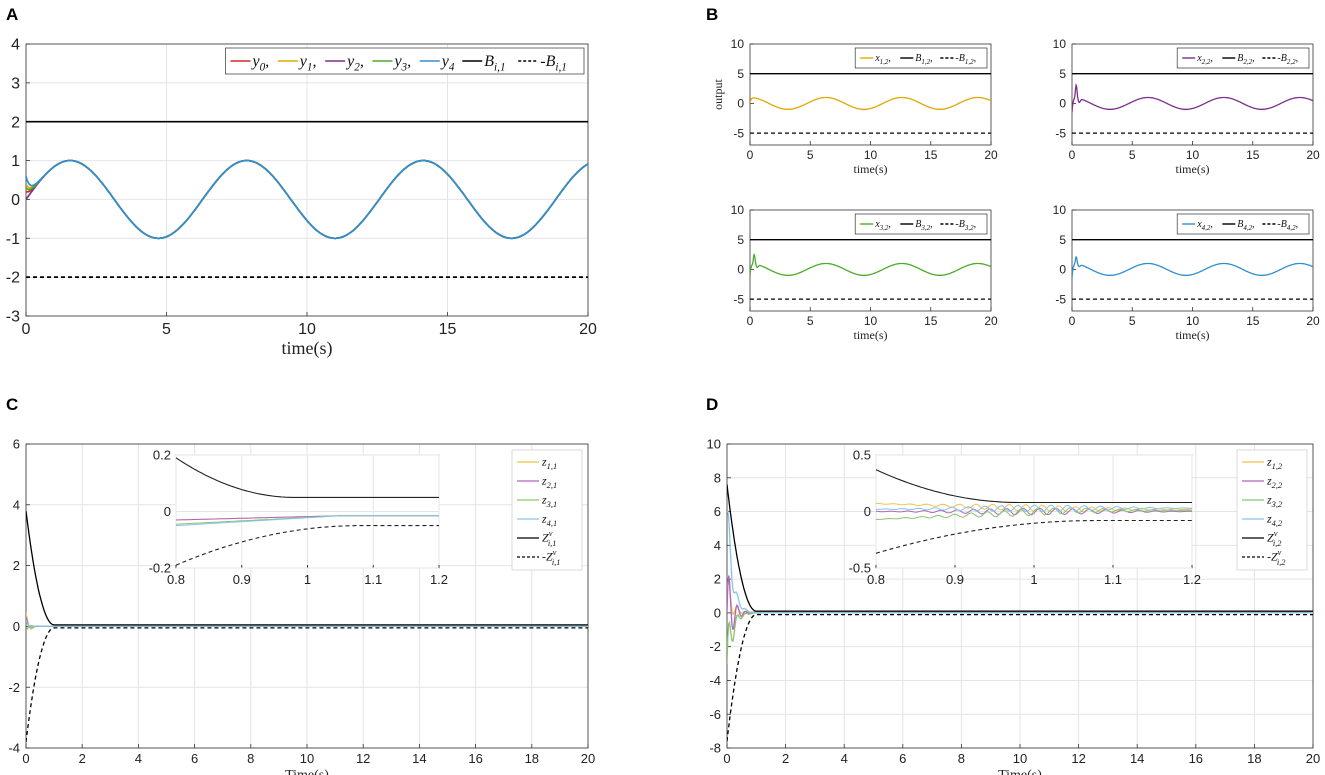 This screenshot has height=775, width=1325. What do you see at coordinates (549, 463) in the screenshot?
I see `legend-label: z1,1` at bounding box center [549, 463].